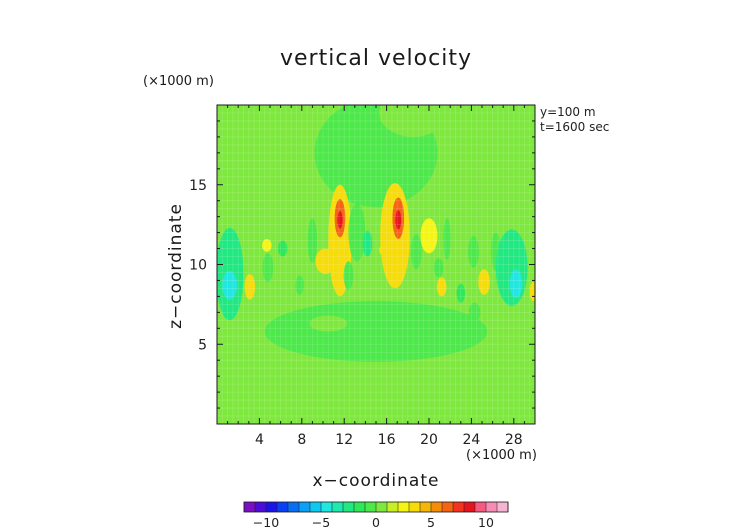 Image resolution: width=752 pixels, height=532 pixels. I want to click on x-tick-label: 16, so click(387, 440).